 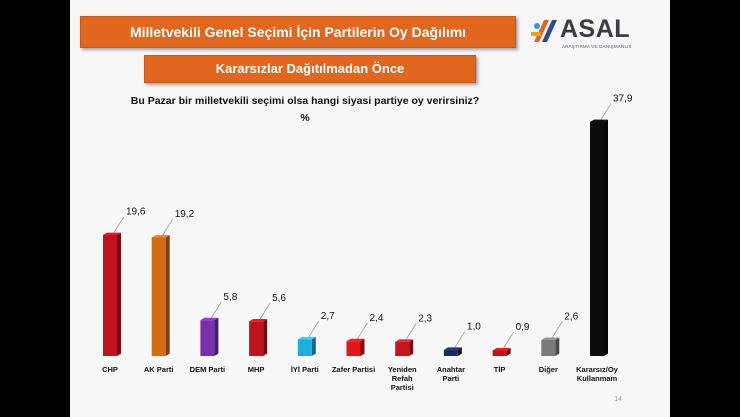 What do you see at coordinates (571, 317) in the screenshot?
I see `value-label: 2,6` at bounding box center [571, 317].